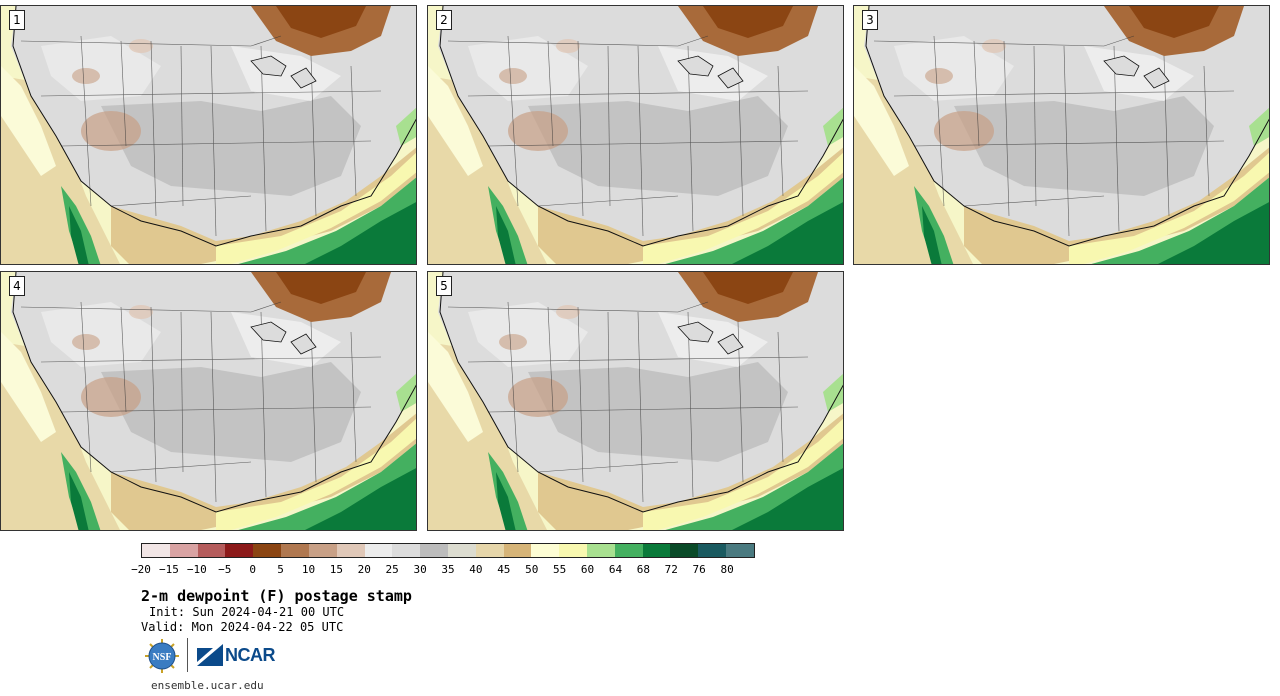  Describe the element at coordinates (168, 569) in the screenshot. I see `colorbar-tick-label: −15` at that location.